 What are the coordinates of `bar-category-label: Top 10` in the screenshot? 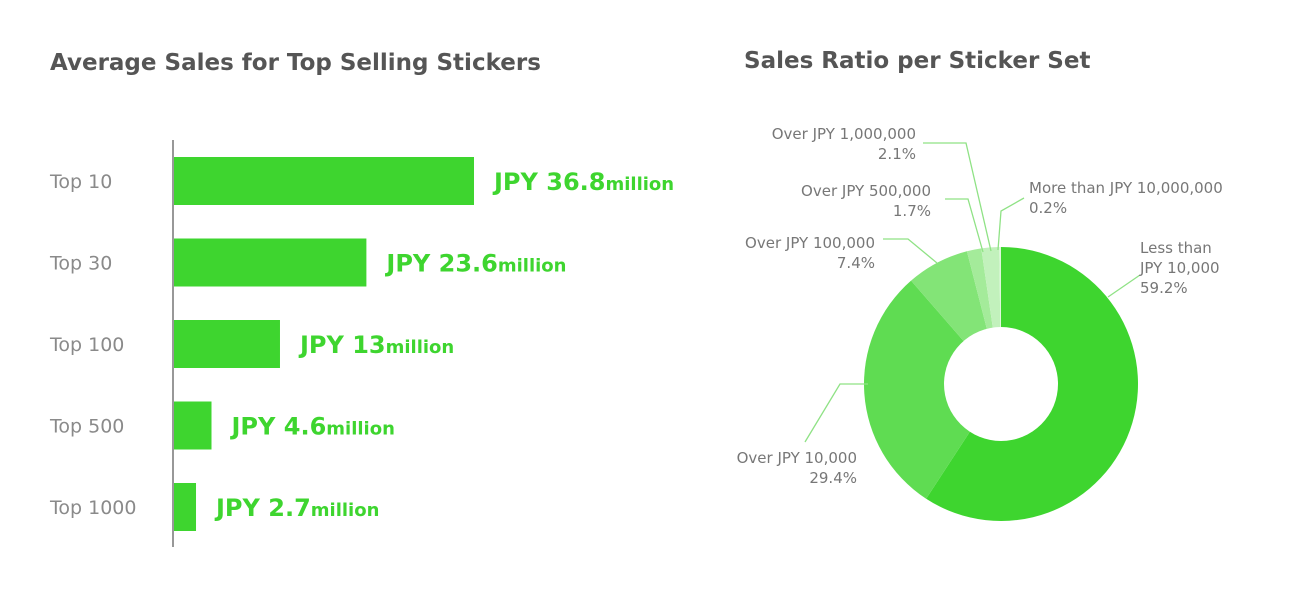 It's located at (80, 182).